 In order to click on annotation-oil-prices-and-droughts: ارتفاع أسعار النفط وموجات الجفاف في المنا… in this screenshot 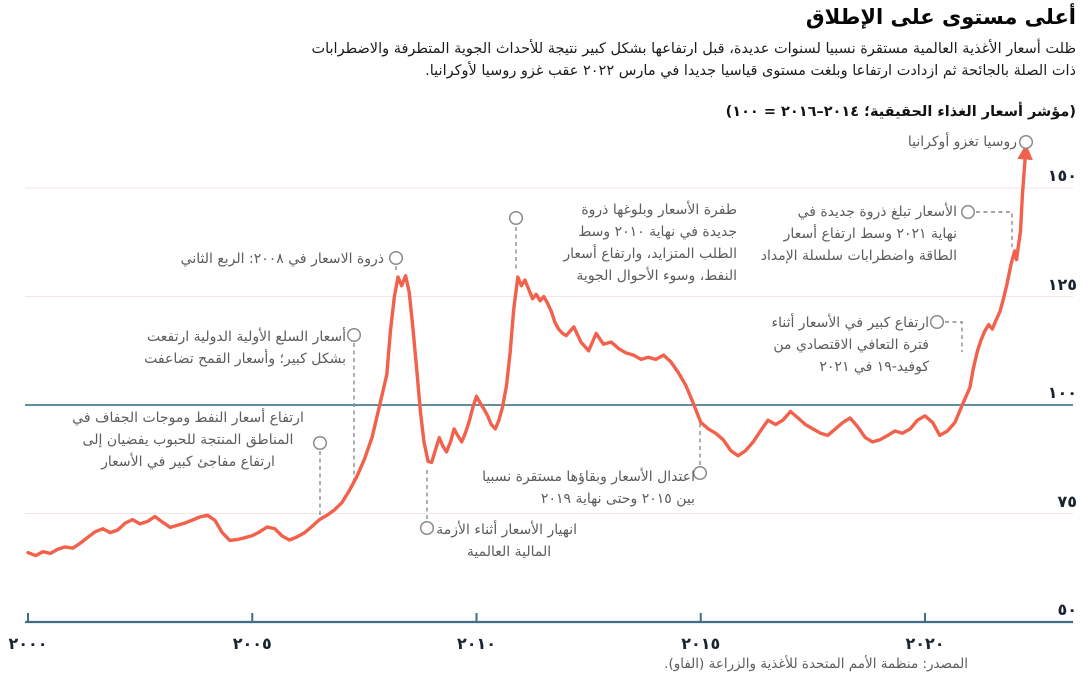, I will do `click(188, 440)`.